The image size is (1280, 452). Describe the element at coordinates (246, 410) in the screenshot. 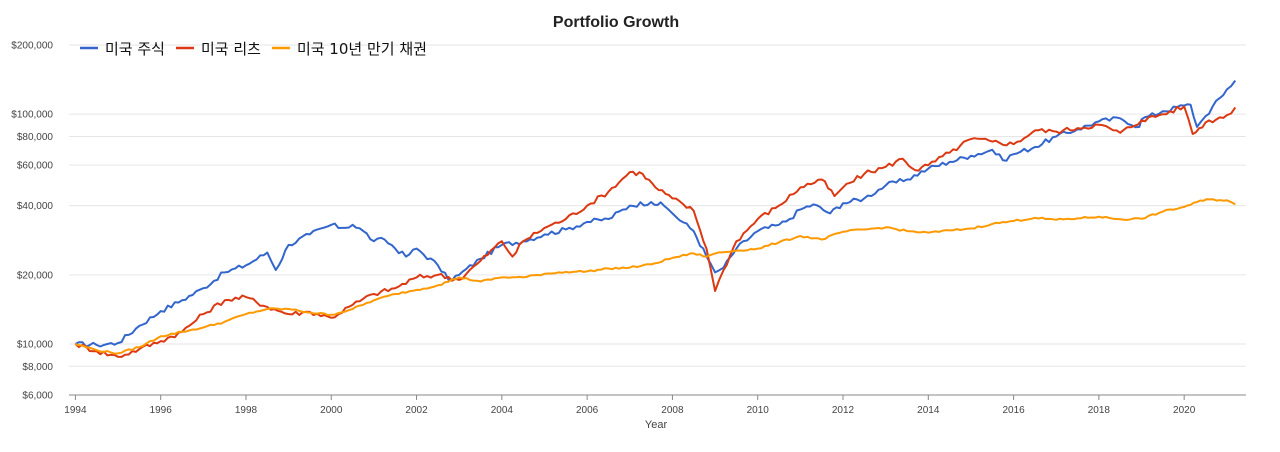

I see `x-tick-label: 1998` at that location.